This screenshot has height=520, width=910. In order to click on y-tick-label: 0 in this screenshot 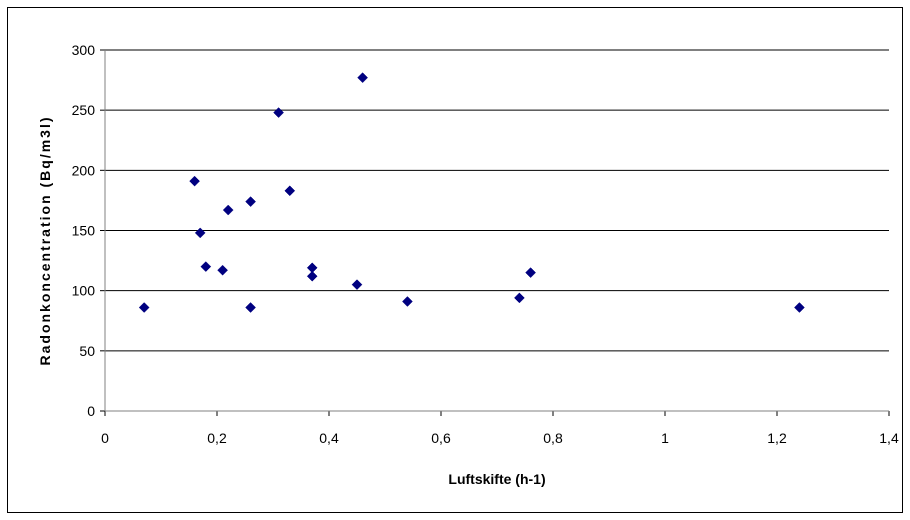, I will do `click(91, 411)`.